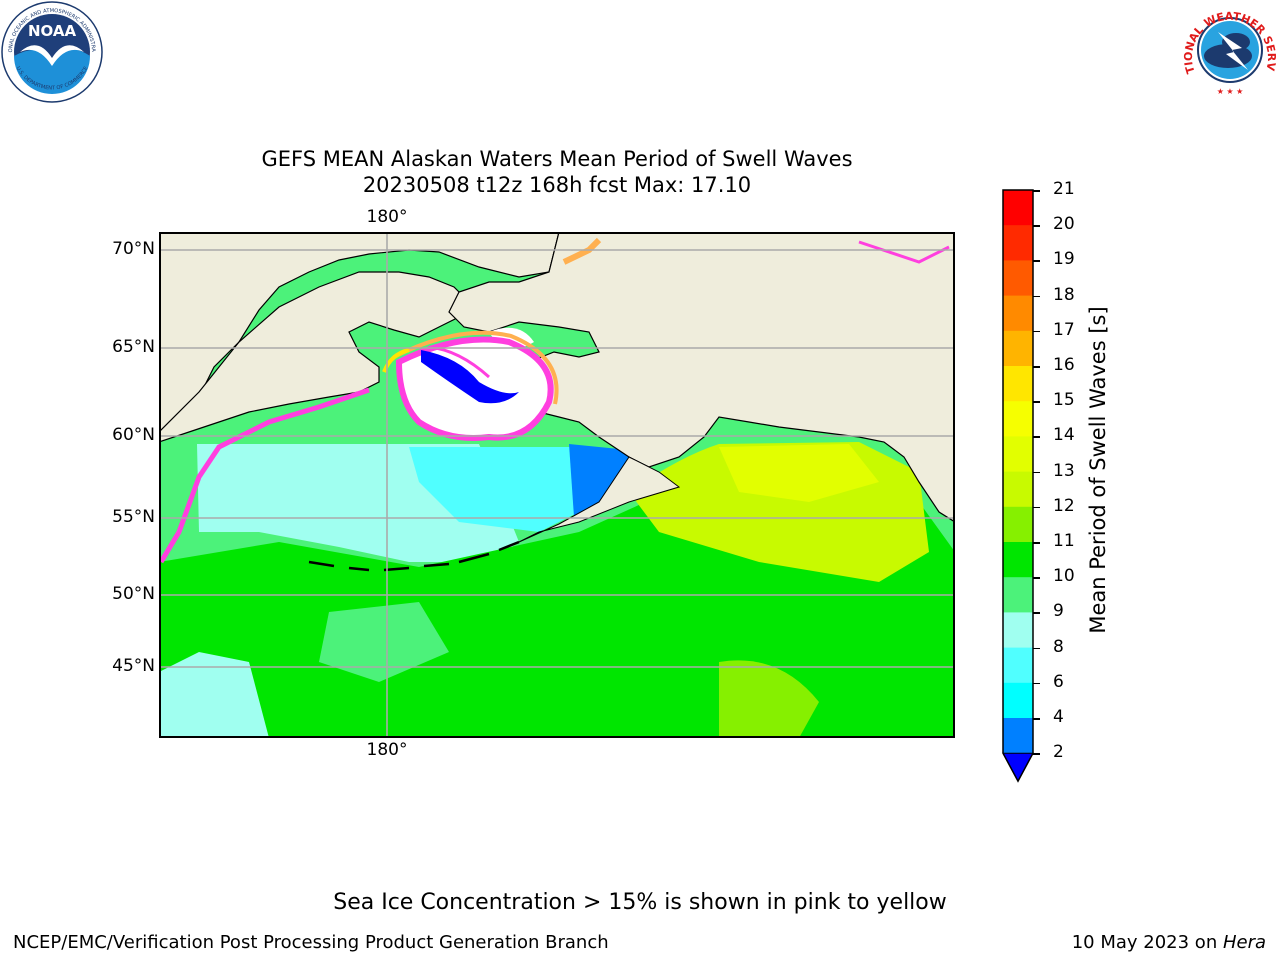 The width and height of the screenshot is (1280, 960). Describe the element at coordinates (1064, 224) in the screenshot. I see `colorbar-tick-label: 20` at that location.